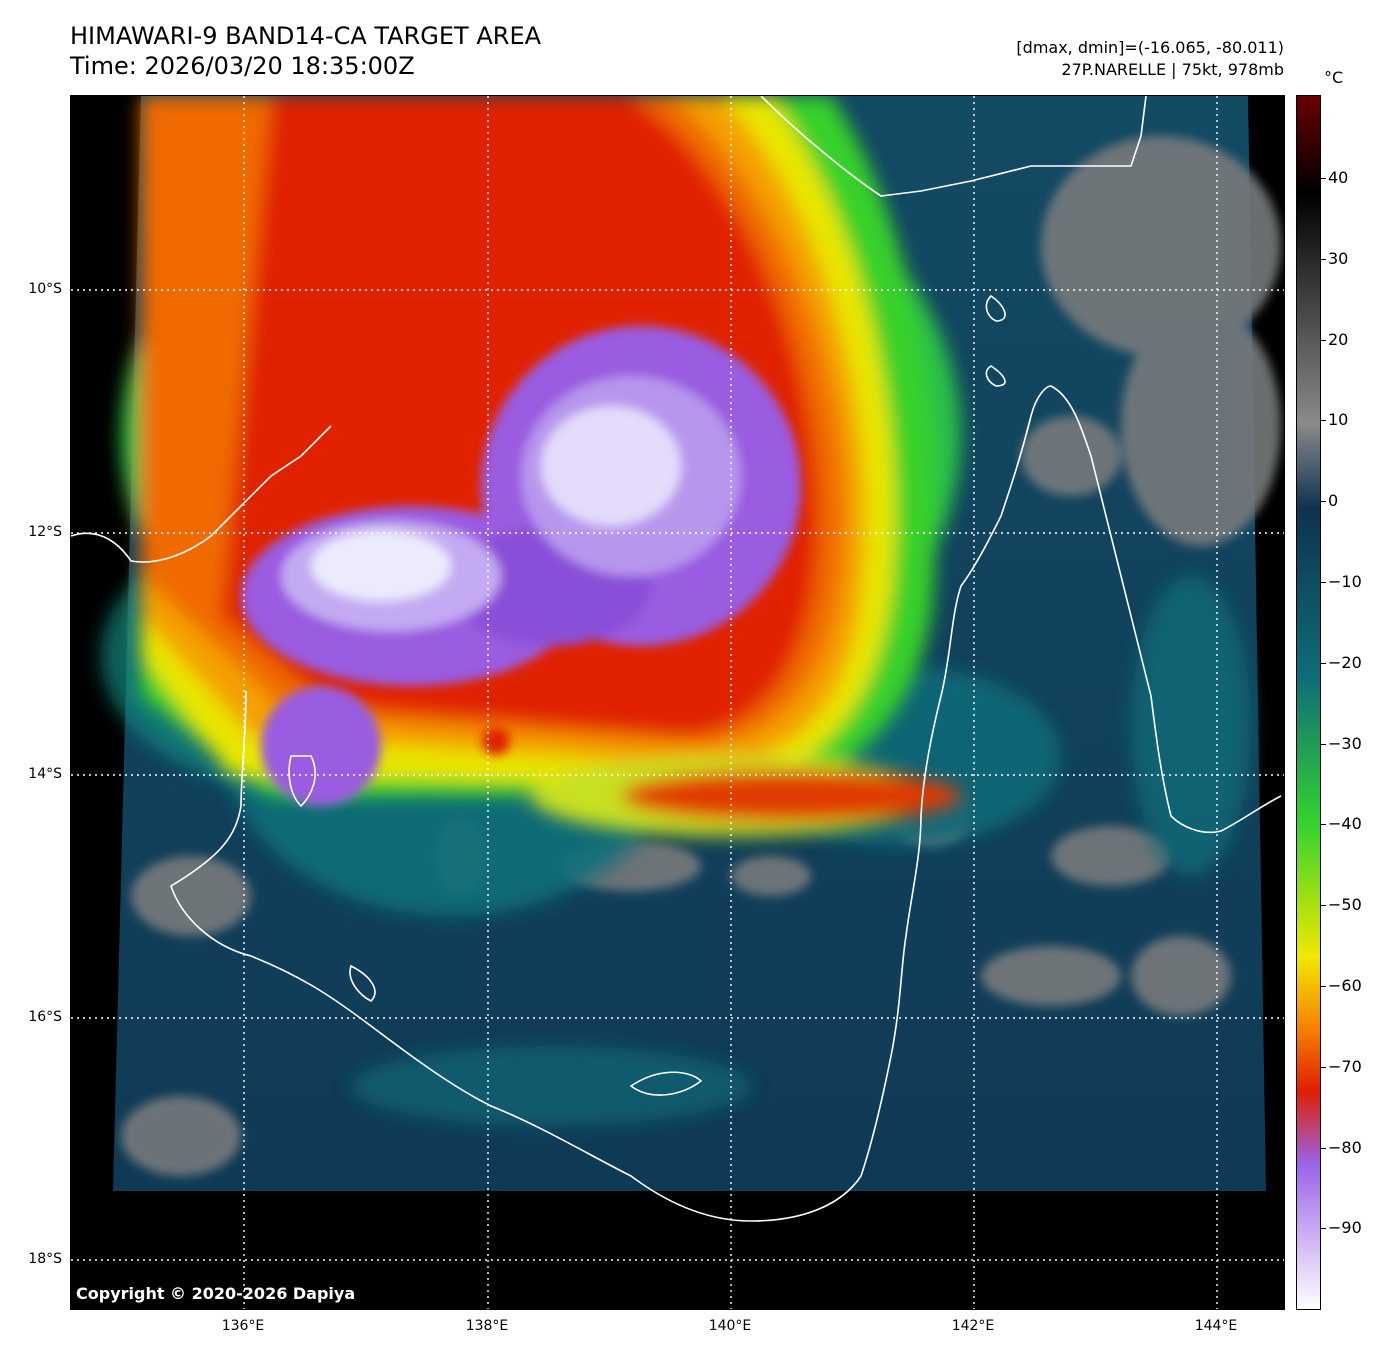 The image size is (1388, 1359). Describe the element at coordinates (1338, 177) in the screenshot. I see `colorbar-tick-label: 40` at that location.